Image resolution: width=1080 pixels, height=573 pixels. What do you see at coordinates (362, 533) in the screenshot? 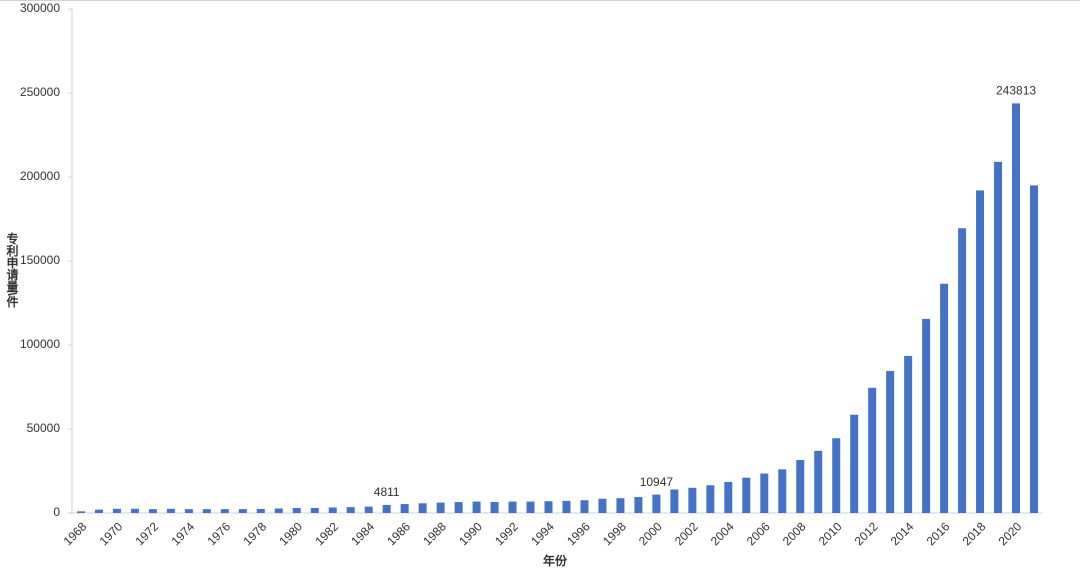
I see `x-tick-label: 1984` at bounding box center [362, 533].